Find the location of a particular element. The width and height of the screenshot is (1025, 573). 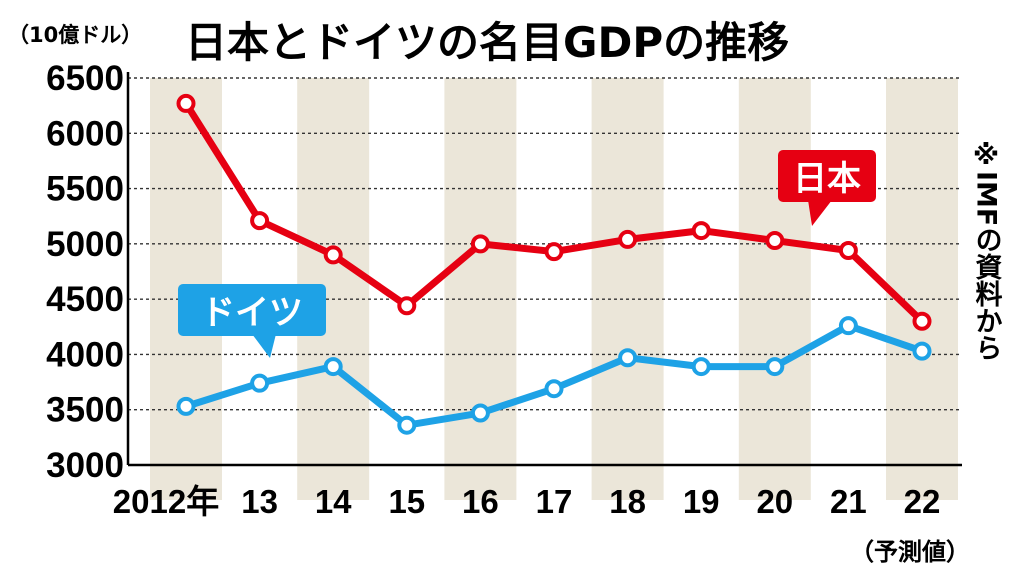

x-tick-label: 17 is located at coordinates (554, 501).